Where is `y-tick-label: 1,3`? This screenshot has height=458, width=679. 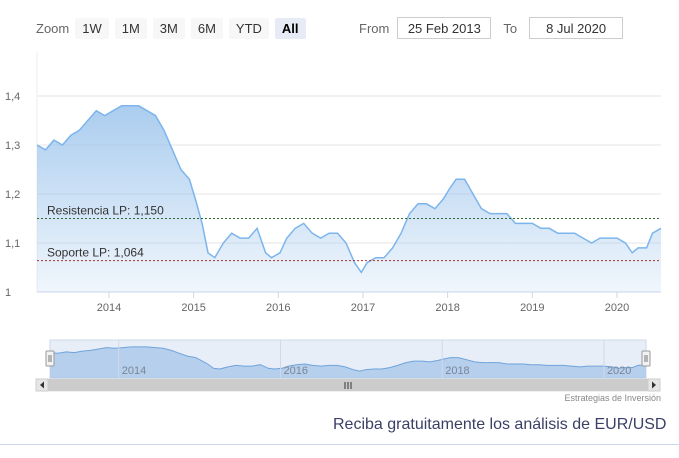 y-tick-label: 1,3 is located at coordinates (12, 146).